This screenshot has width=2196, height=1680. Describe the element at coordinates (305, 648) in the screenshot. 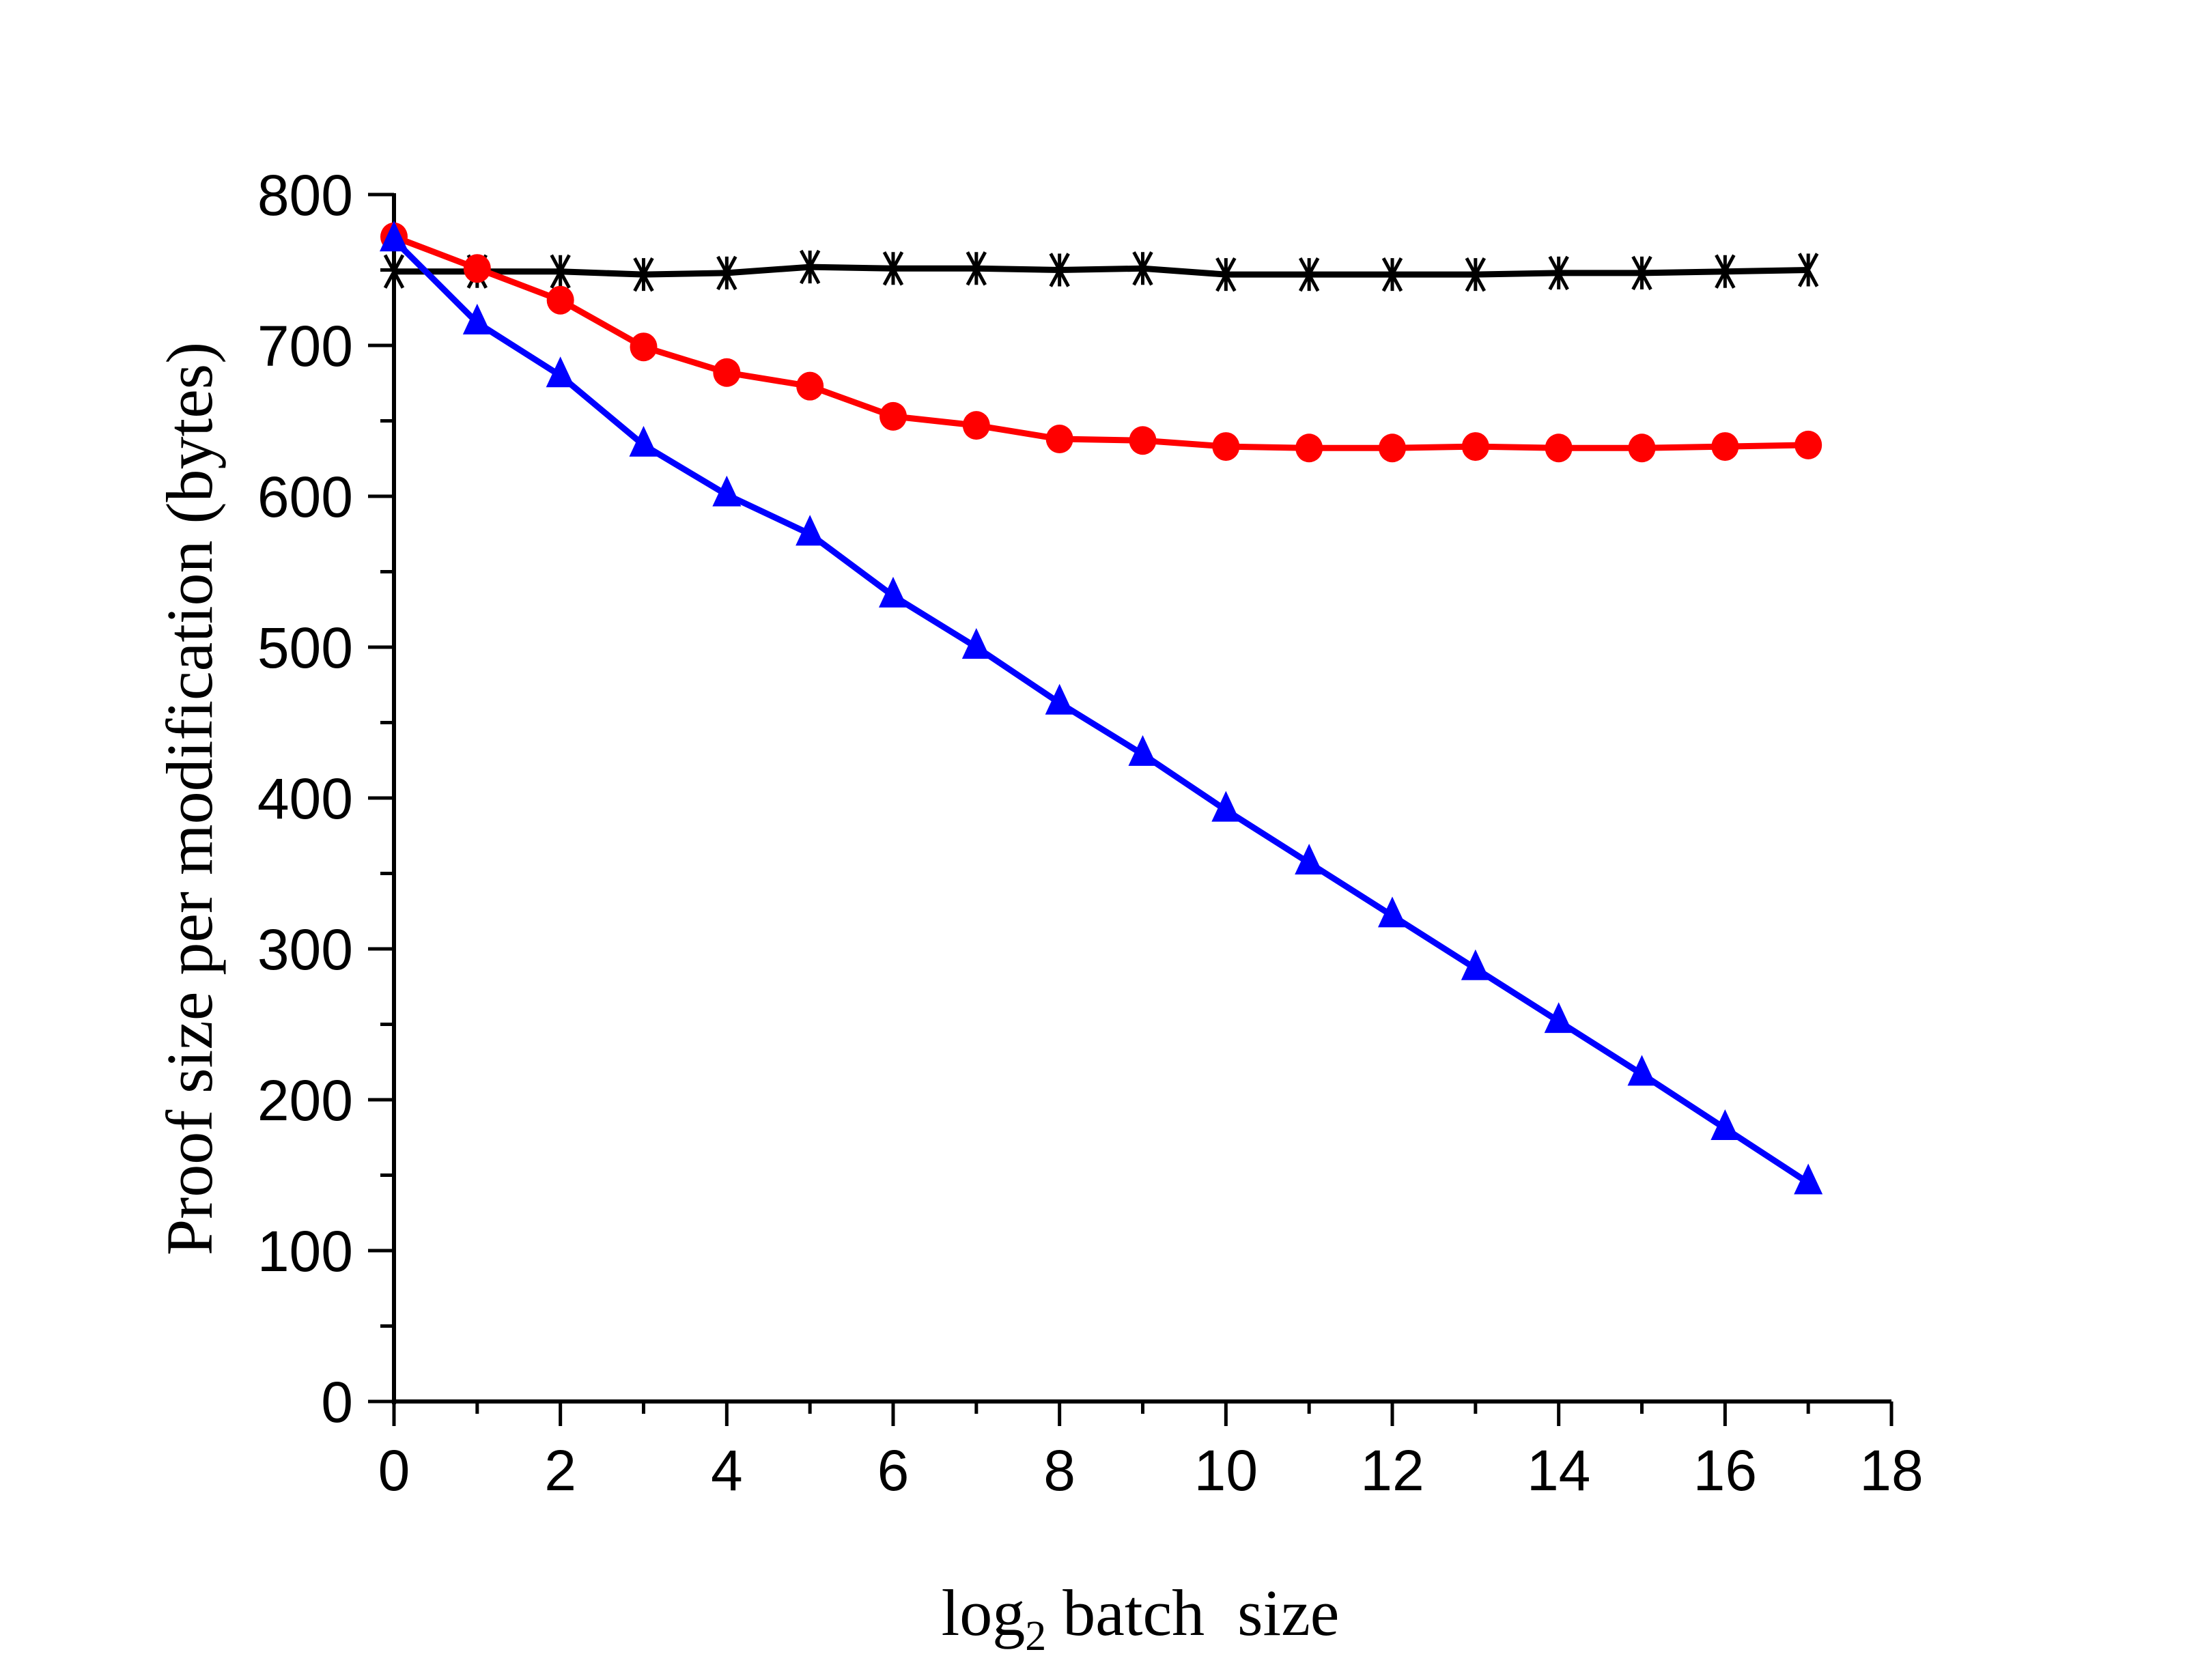

I see `y-tick-label: 500` at that location.